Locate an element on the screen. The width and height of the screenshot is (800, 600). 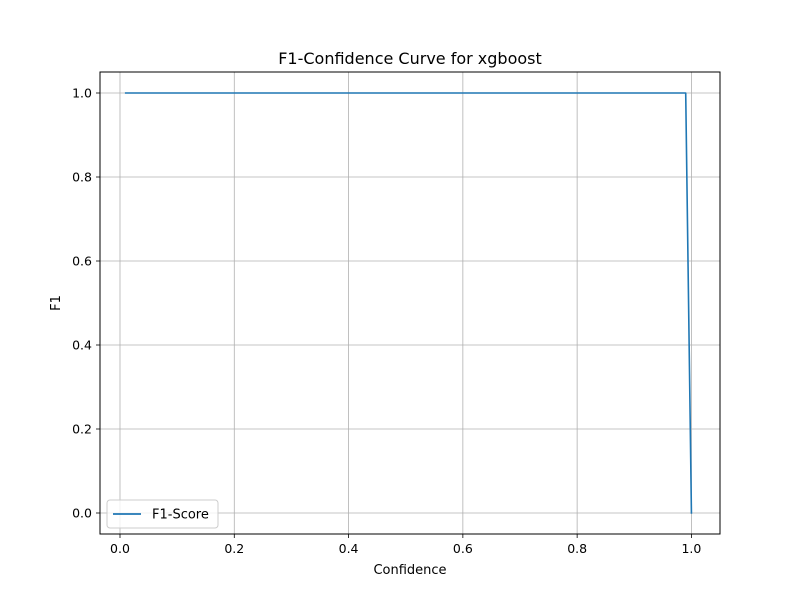
y-tick-label: 0.8 is located at coordinates (82, 177).